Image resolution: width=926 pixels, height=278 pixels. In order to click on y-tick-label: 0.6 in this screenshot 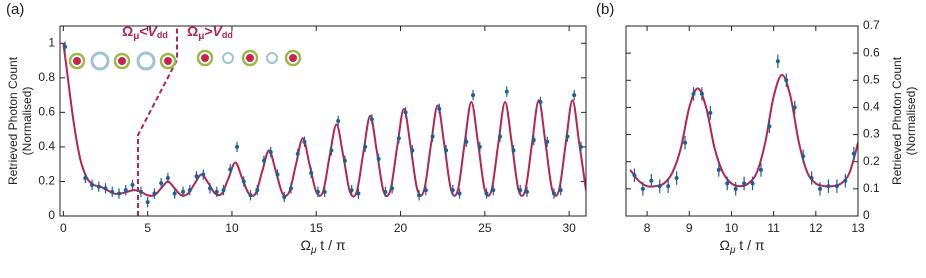, I will do `click(46, 112)`.